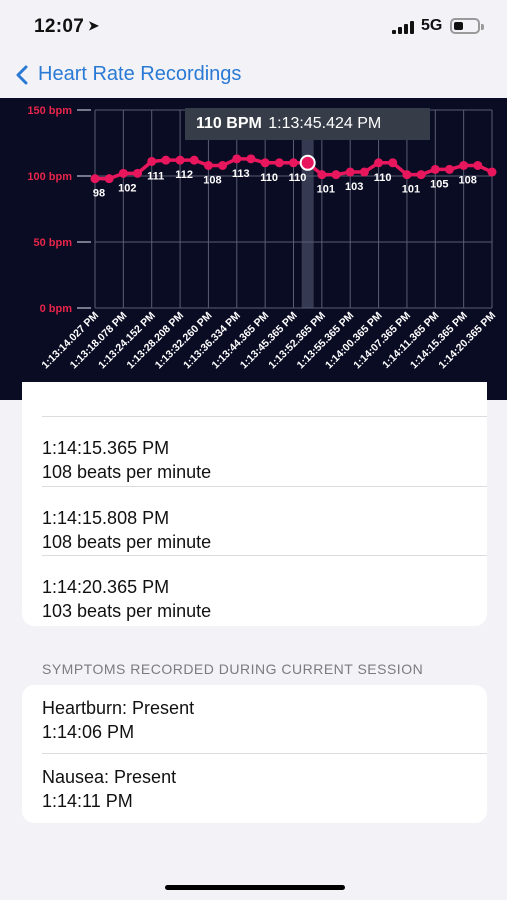  I want to click on symptoms-section-header: SYMPTOMS RECORDED DURING CURRENT SESSION, so click(233, 669).